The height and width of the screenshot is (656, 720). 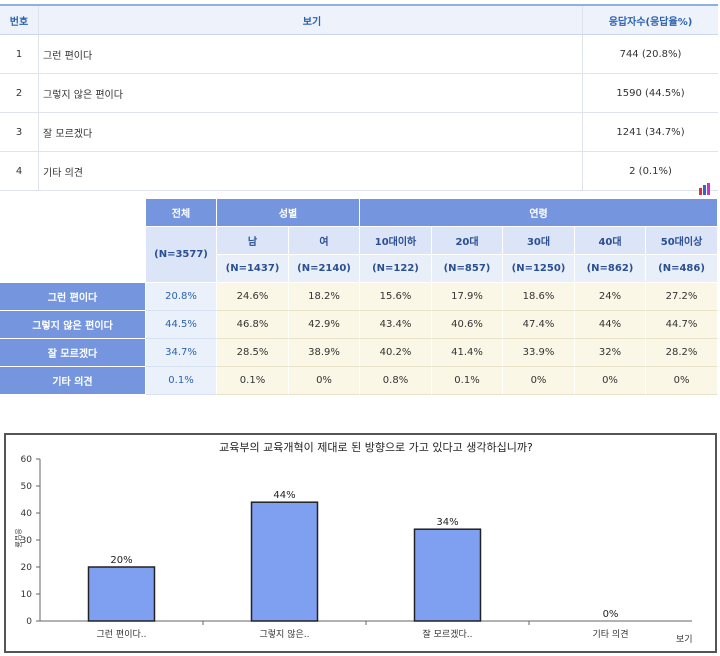 I want to click on row-option: 그런 편이다, so click(x=310, y=54).